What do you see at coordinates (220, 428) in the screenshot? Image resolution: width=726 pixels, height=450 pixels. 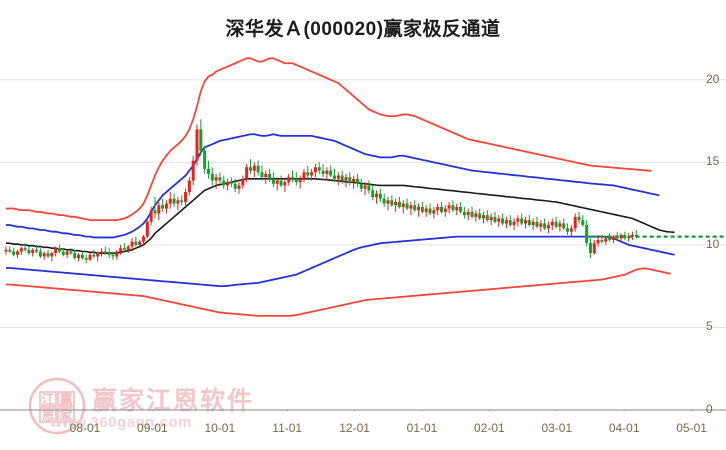 I see `x-axis-label: 10-01` at bounding box center [220, 428].